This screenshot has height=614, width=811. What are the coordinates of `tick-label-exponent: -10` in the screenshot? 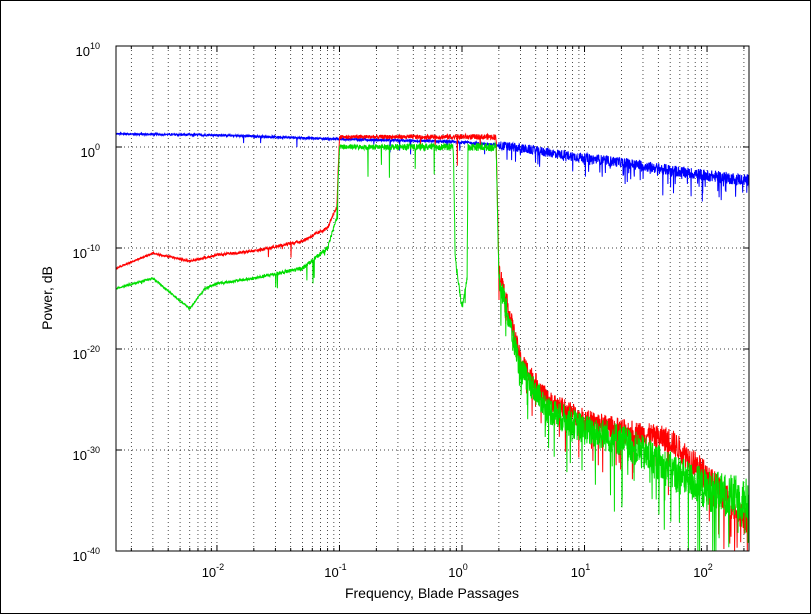 It's located at (93, 248).